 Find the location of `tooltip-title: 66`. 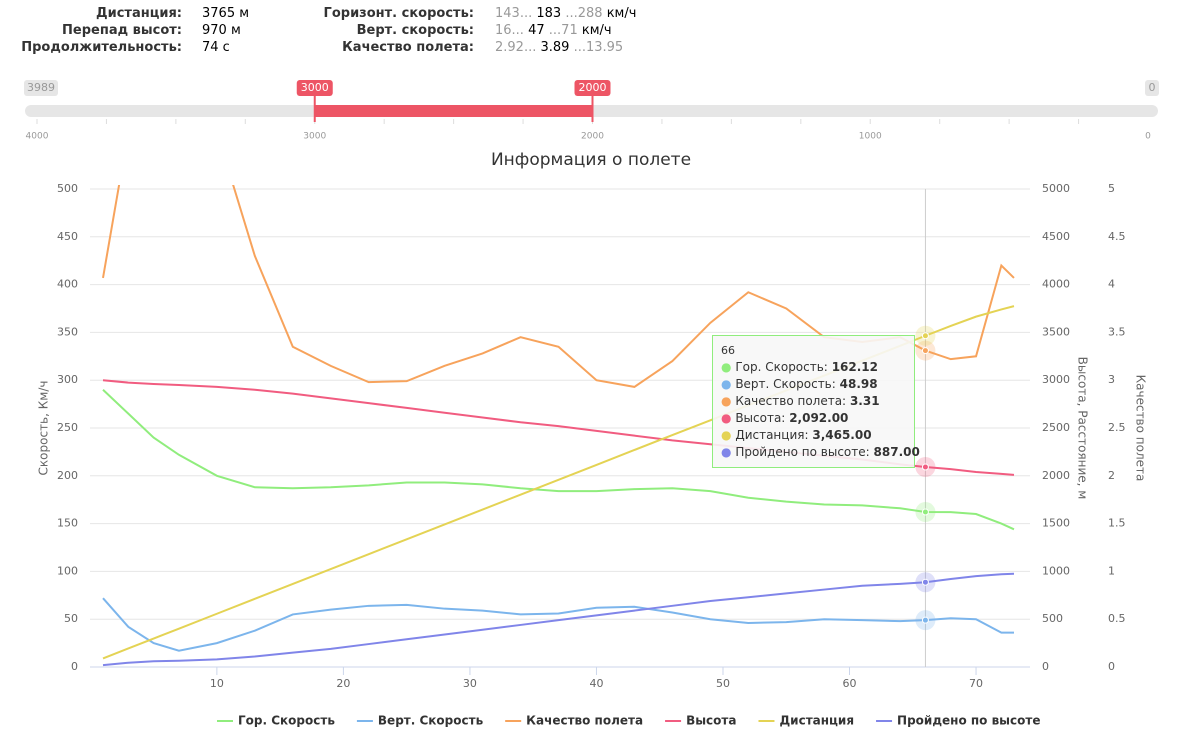

tooltip-title: 66 is located at coordinates (728, 350).